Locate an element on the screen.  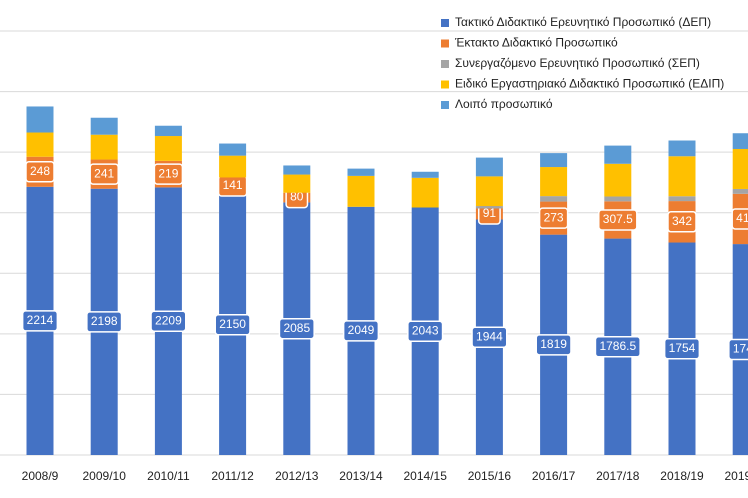
data-label: 2049 is located at coordinates (361, 330).